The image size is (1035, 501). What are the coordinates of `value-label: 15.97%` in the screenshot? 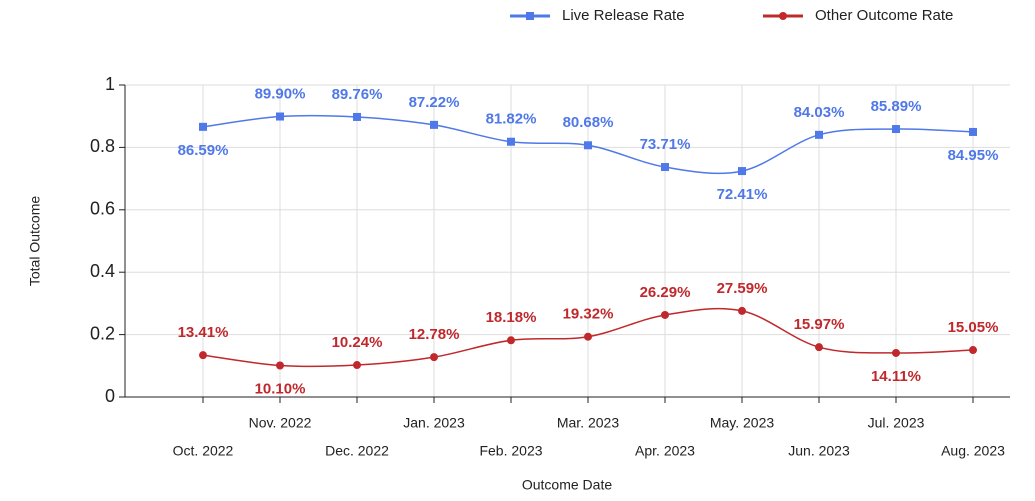 It's located at (819, 324).